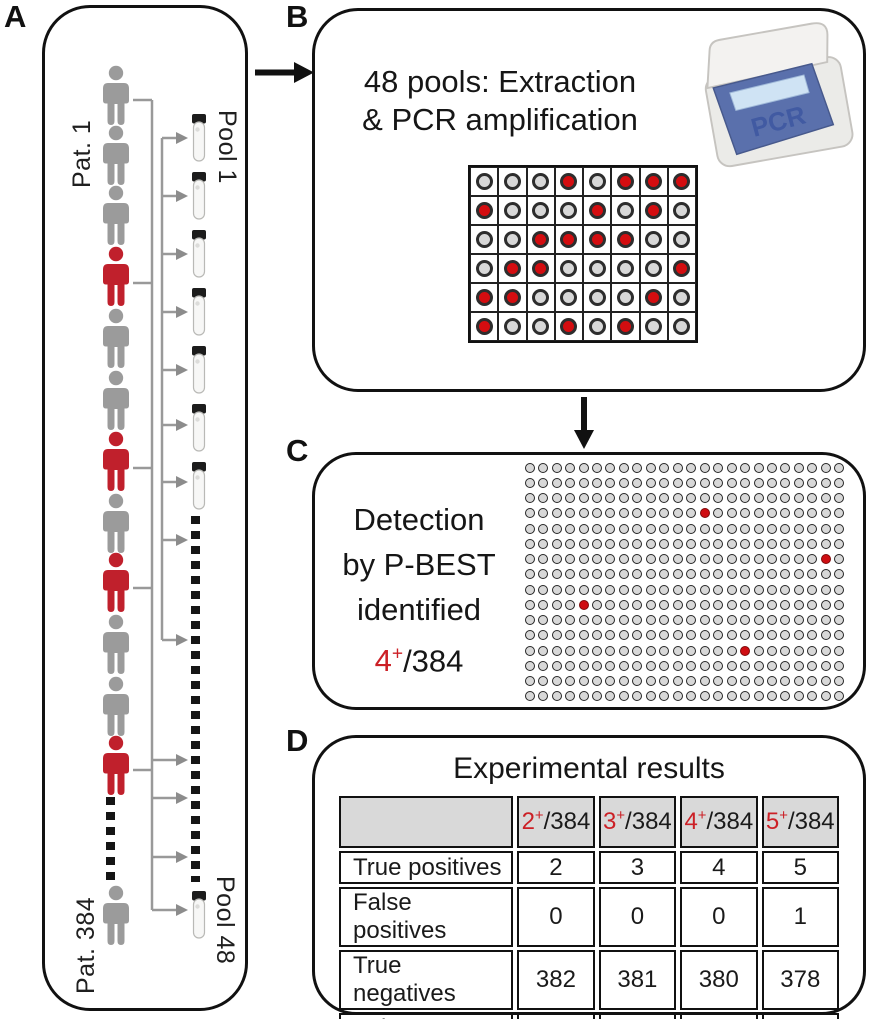 Image resolution: width=870 pixels, height=1019 pixels. Describe the element at coordinates (297, 450) in the screenshot. I see `panel-label-c: C` at that location.